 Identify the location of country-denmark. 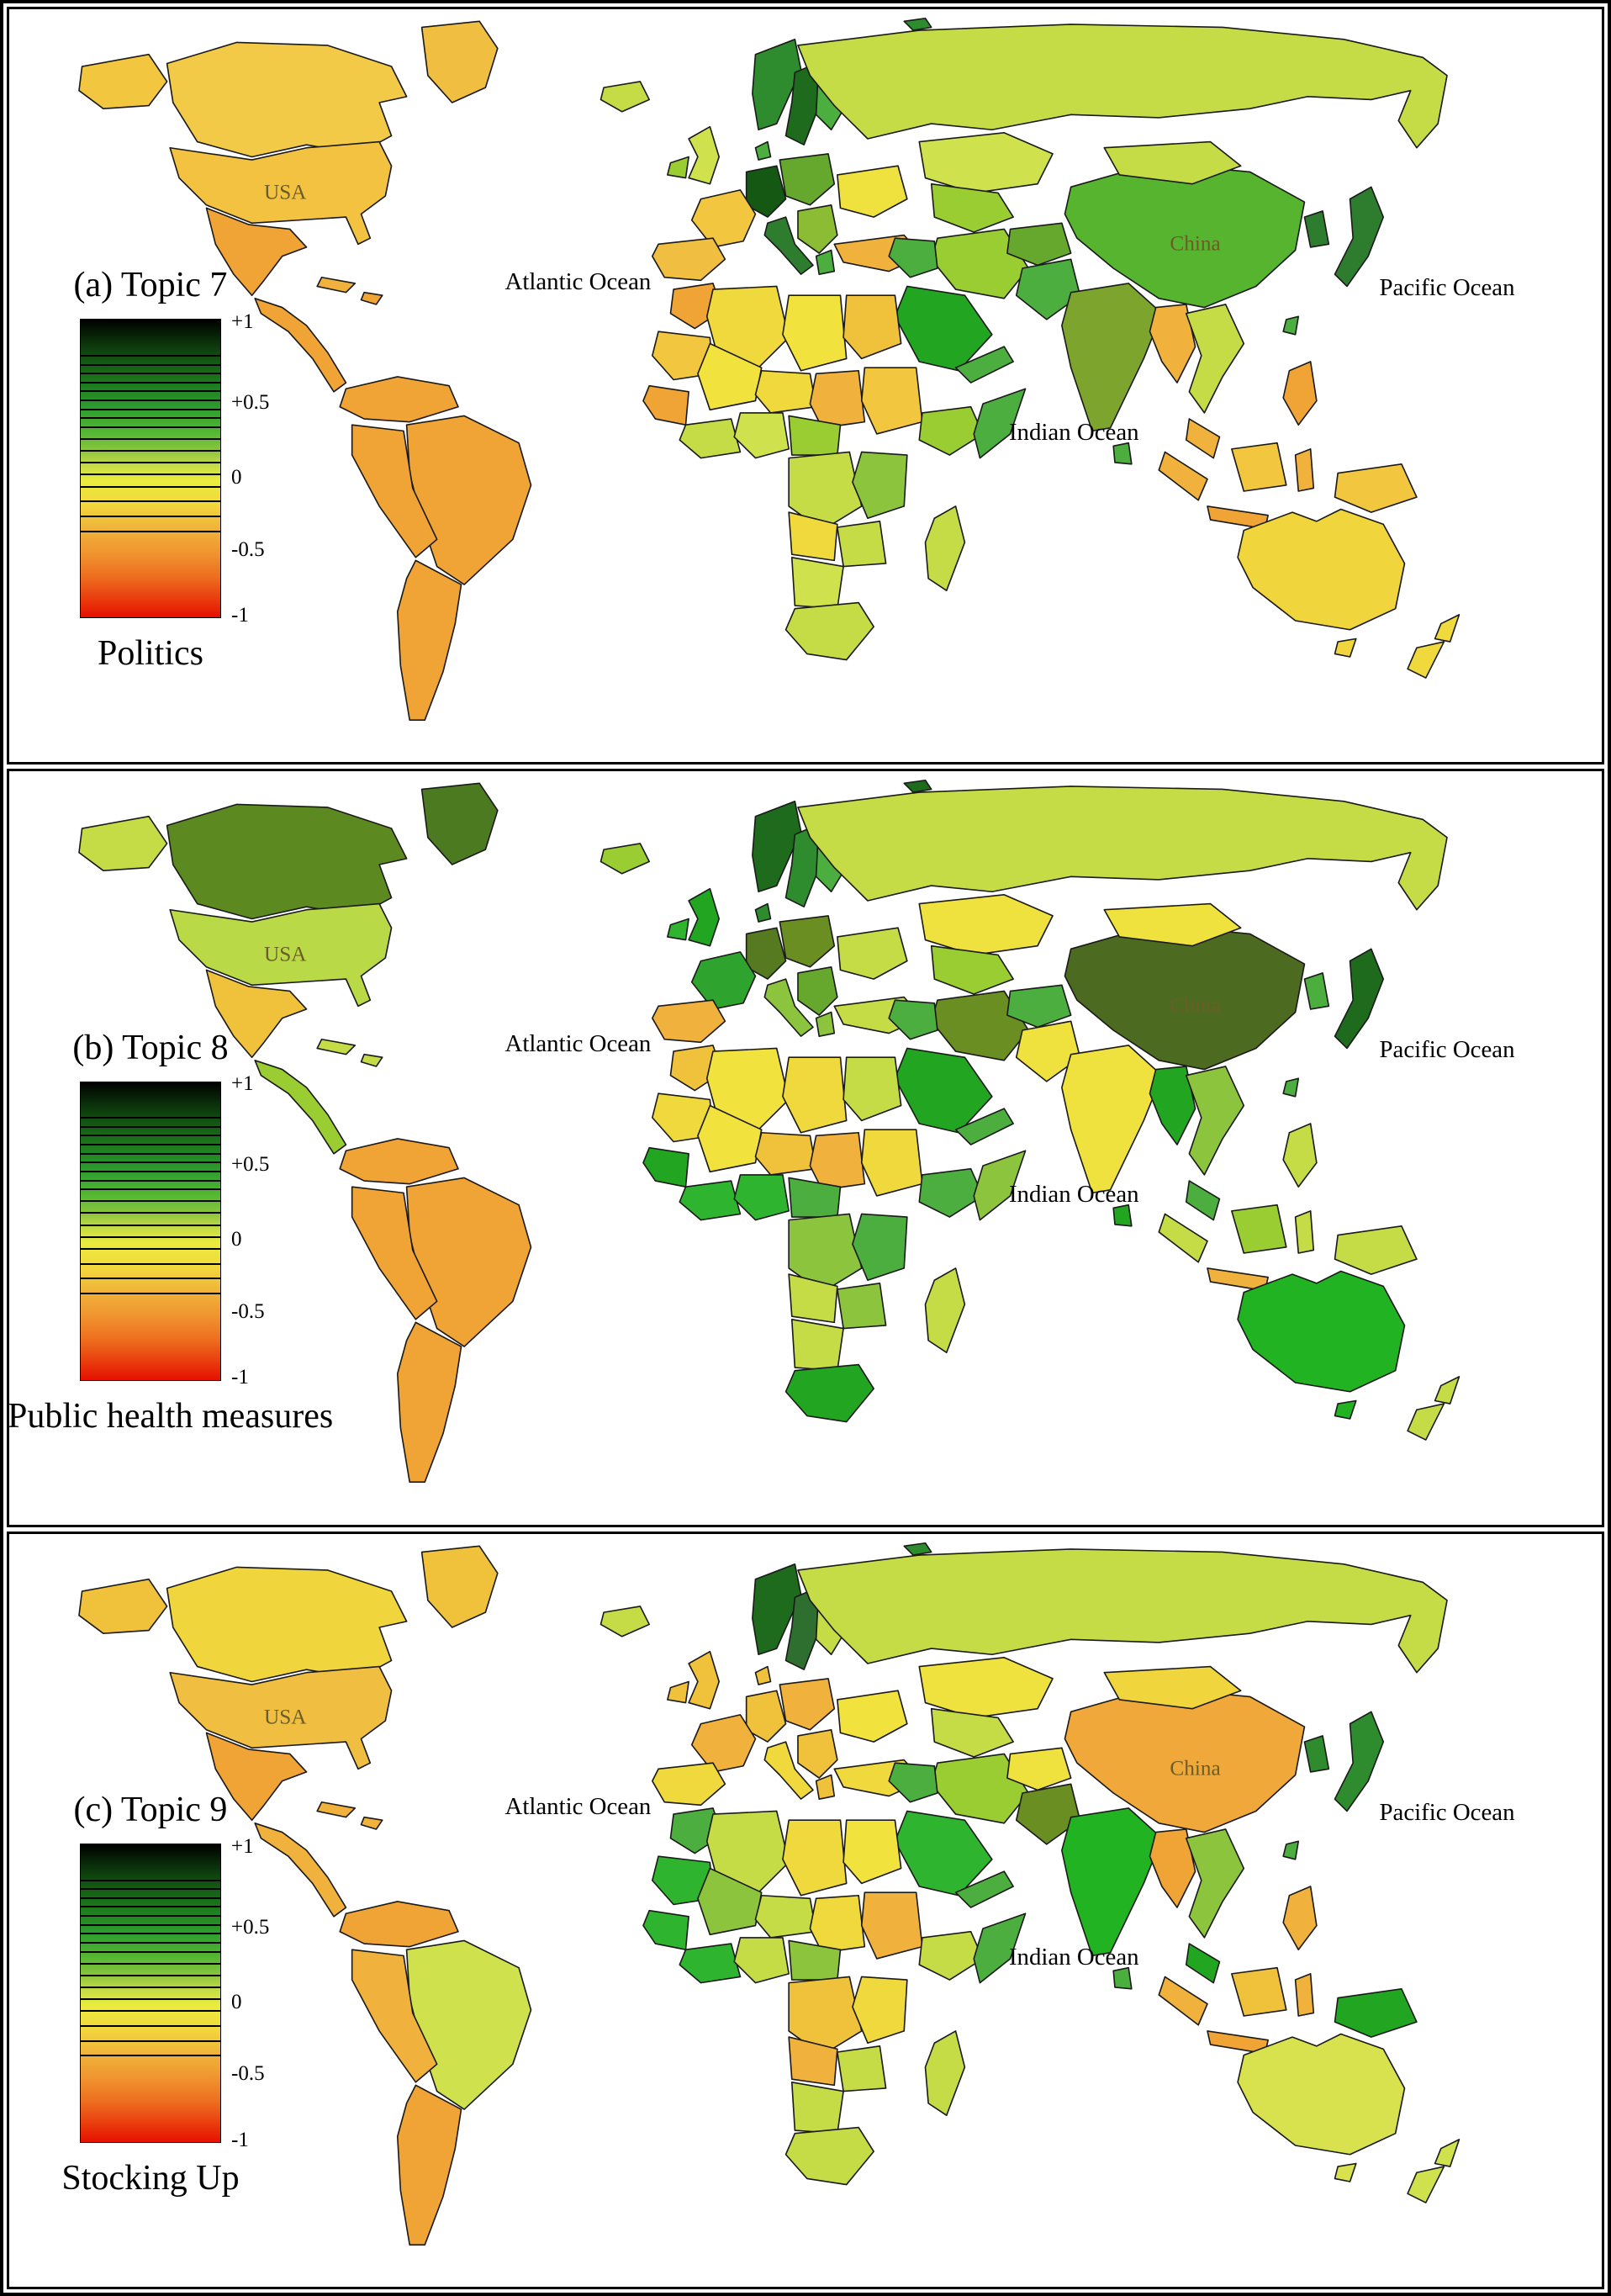
(763, 150).